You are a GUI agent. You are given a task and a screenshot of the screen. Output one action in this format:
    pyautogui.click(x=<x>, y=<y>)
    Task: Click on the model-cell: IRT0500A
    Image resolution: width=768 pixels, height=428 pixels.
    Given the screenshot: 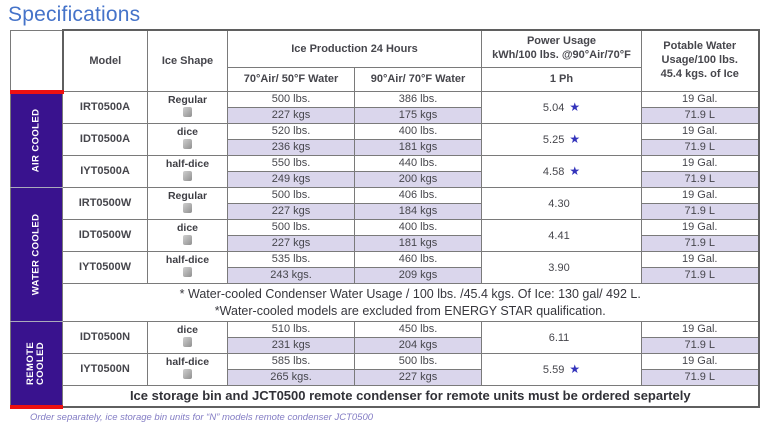 What is the action you would take?
    pyautogui.click(x=105, y=108)
    